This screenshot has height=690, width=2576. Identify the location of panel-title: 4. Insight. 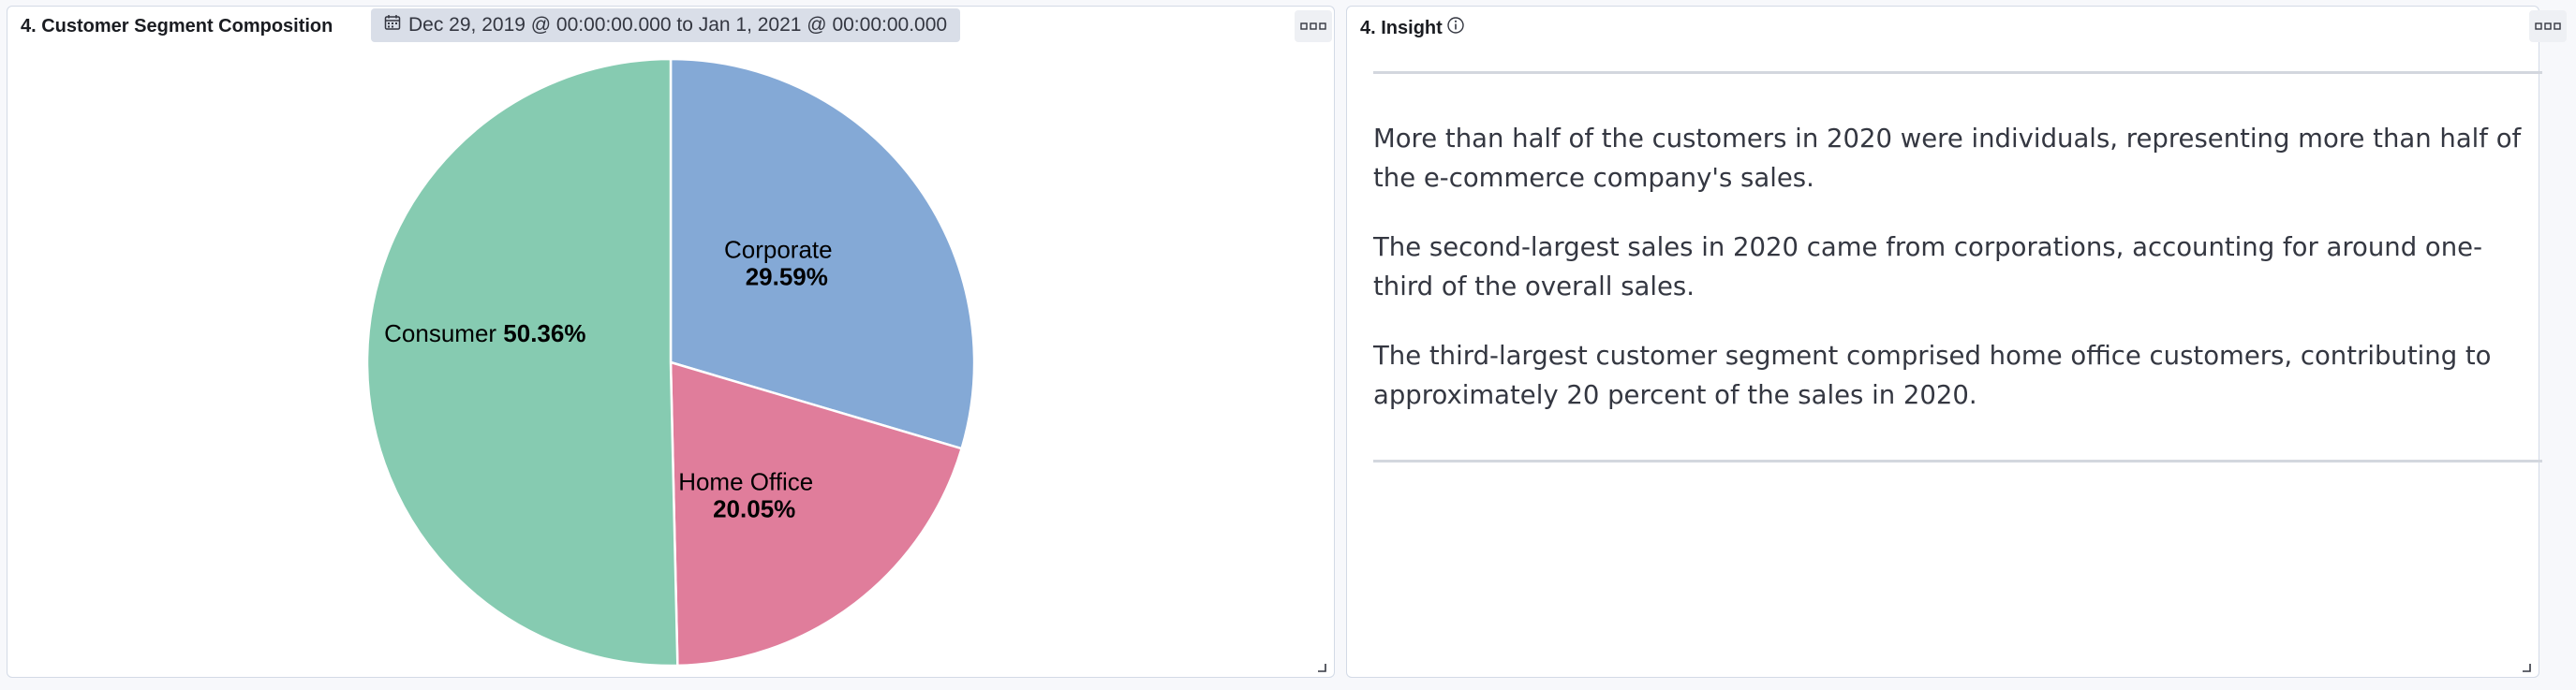
(1401, 27).